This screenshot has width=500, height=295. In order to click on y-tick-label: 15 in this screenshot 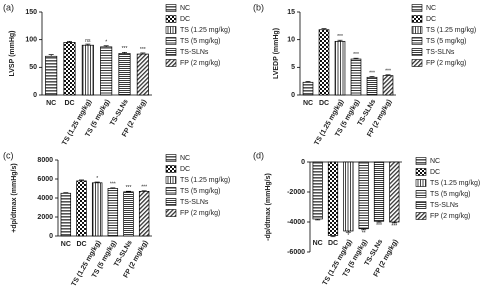, I will do `click(291, 12)`.